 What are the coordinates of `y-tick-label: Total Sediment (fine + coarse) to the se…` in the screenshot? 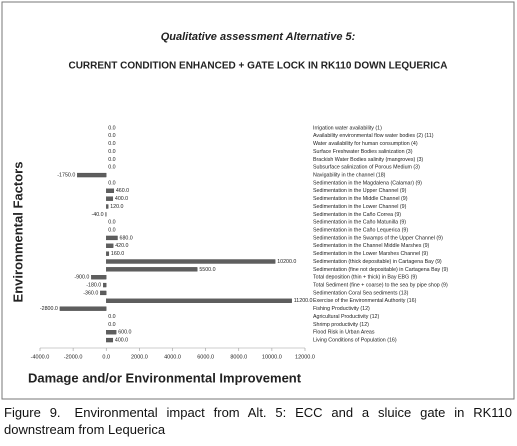 It's located at (380, 285).